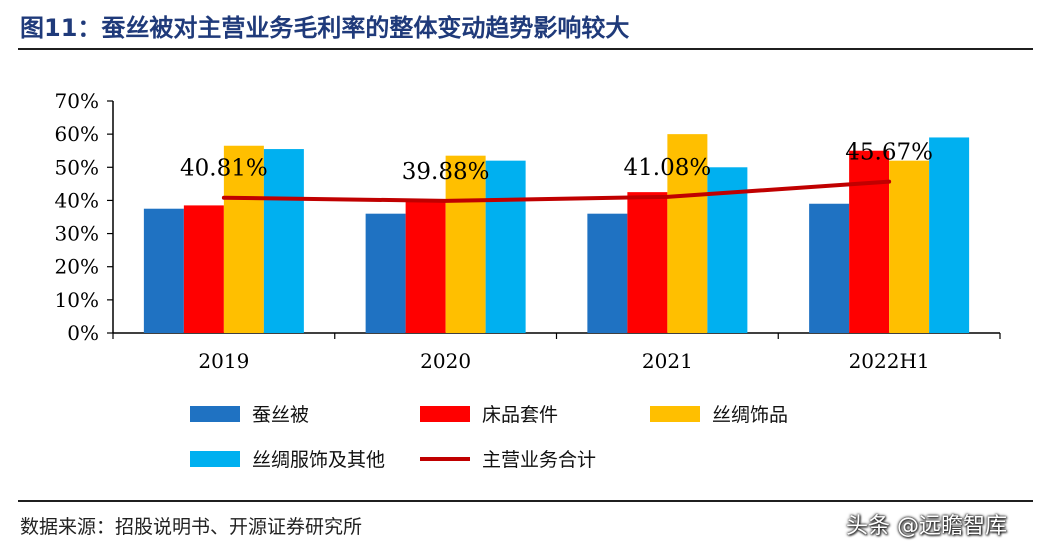 This screenshot has height=550, width=1061. Describe the element at coordinates (525, 501) in the screenshot. I see `footer-divider` at that location.